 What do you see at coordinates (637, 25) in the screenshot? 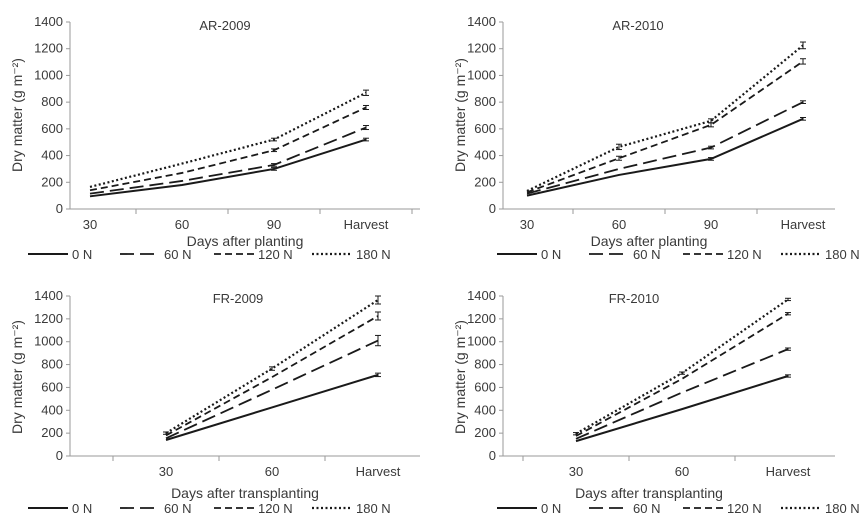
I see `chart-title: AR-2010` at bounding box center [637, 25].